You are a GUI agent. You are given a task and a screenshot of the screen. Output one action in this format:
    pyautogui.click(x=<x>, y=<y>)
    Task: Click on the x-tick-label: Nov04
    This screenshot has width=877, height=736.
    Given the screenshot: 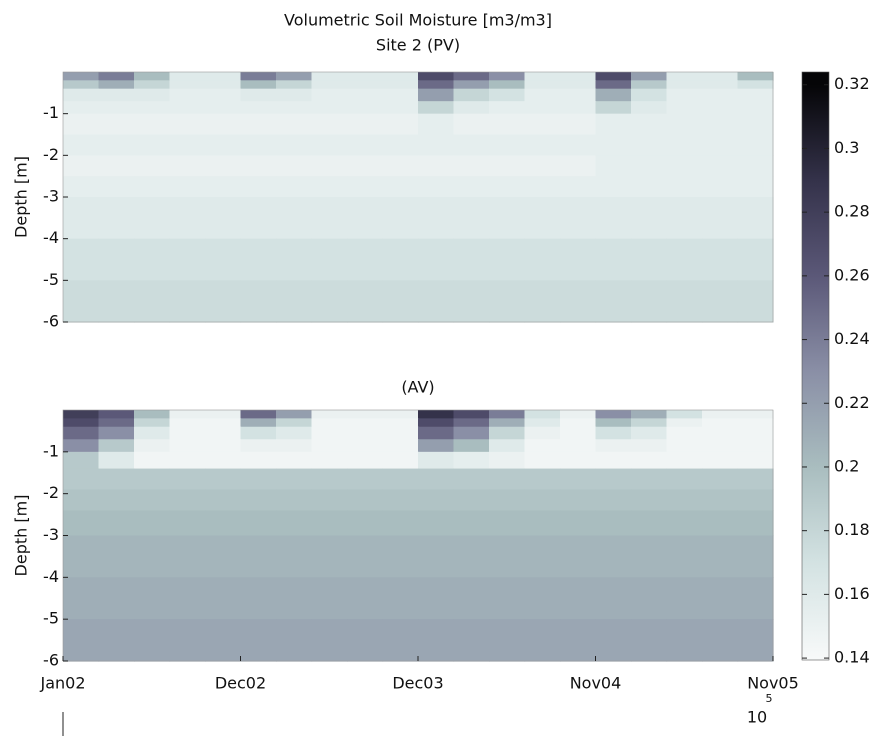 What is the action you would take?
    pyautogui.click(x=596, y=683)
    